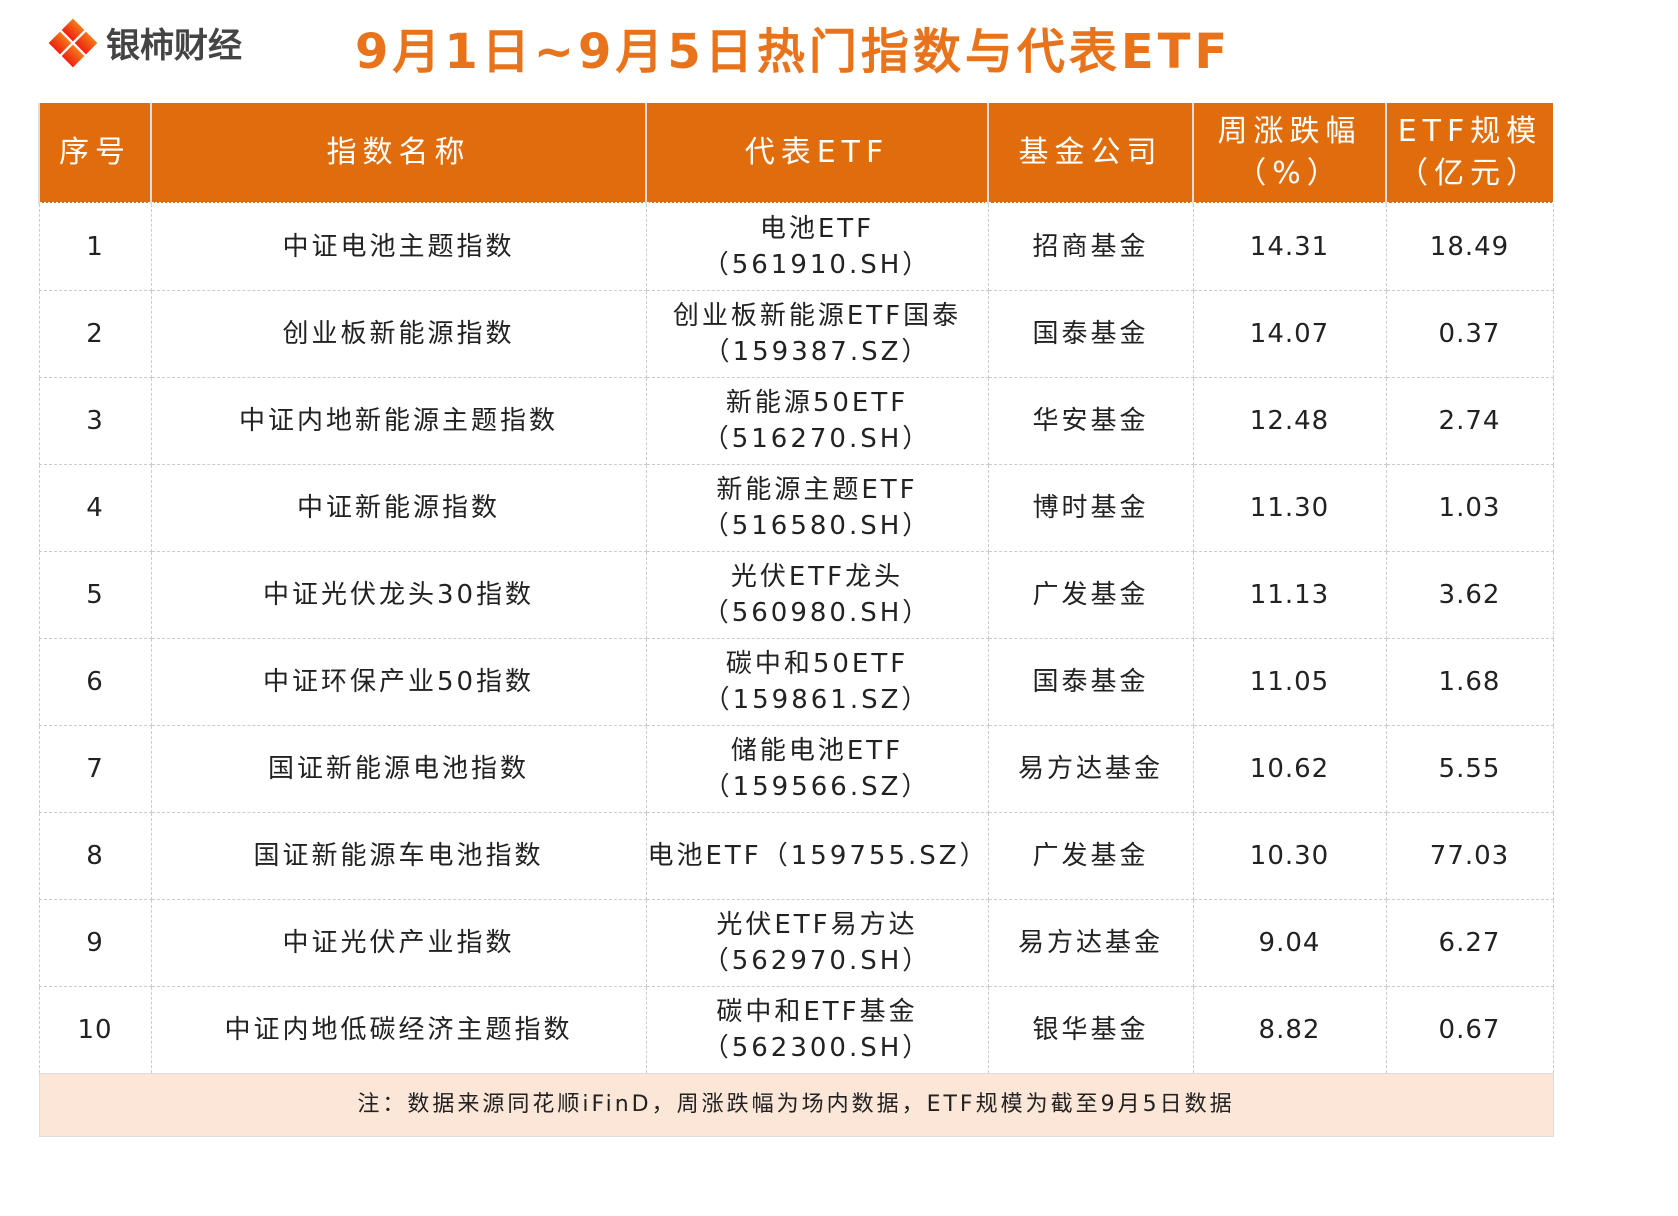  I want to click on page-title: 9月1日~9月5日热门指数与代表ETF, so click(793, 52).